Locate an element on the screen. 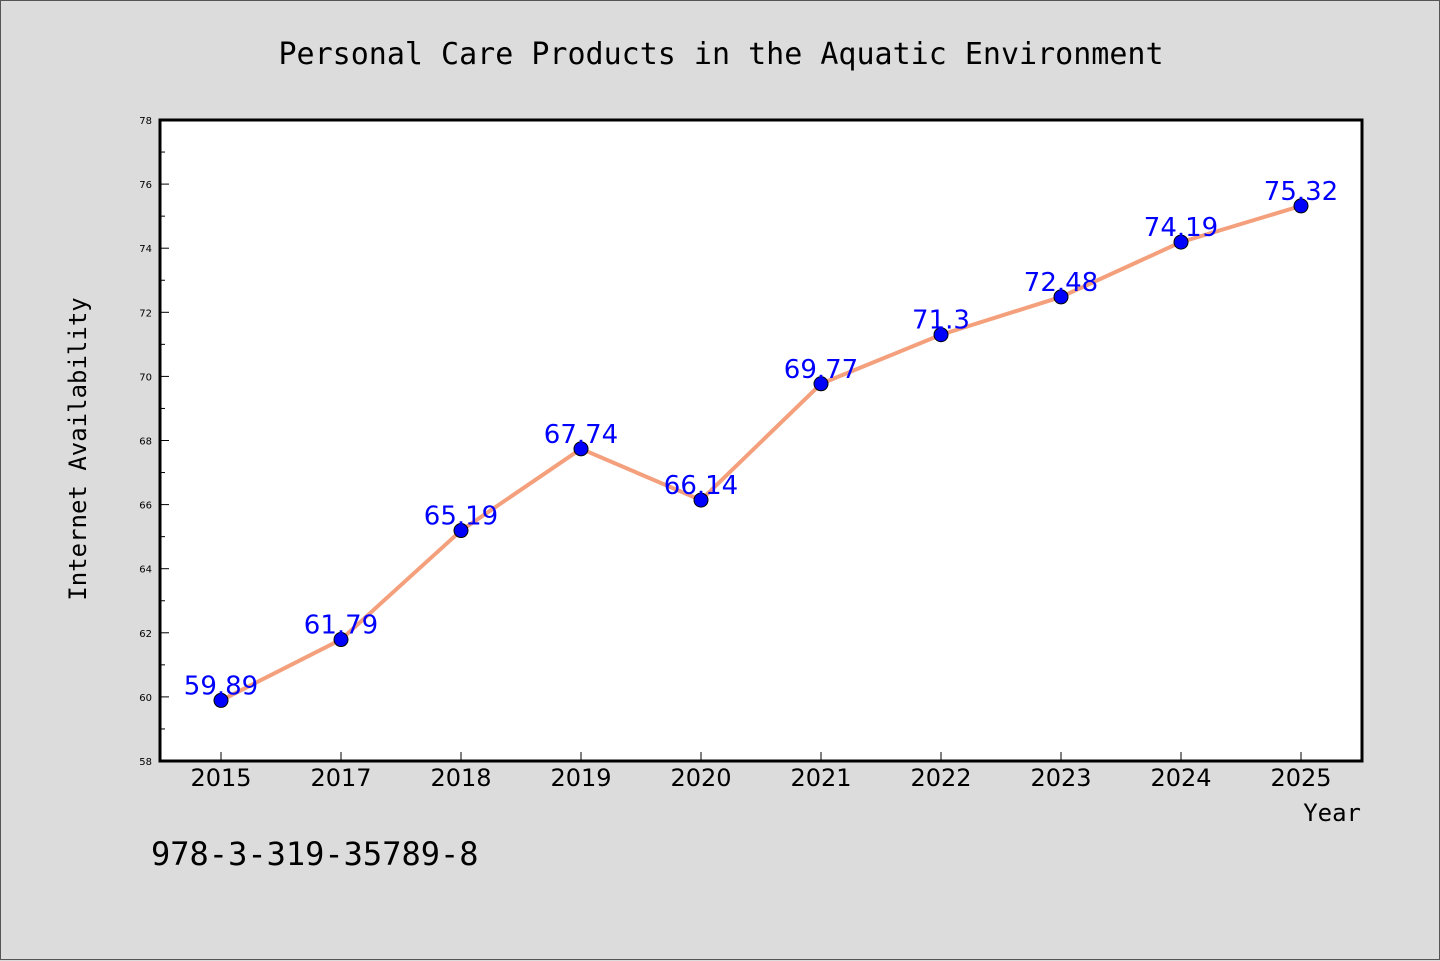 This screenshot has height=961, width=1440. data-label: 65.19 is located at coordinates (461, 517).